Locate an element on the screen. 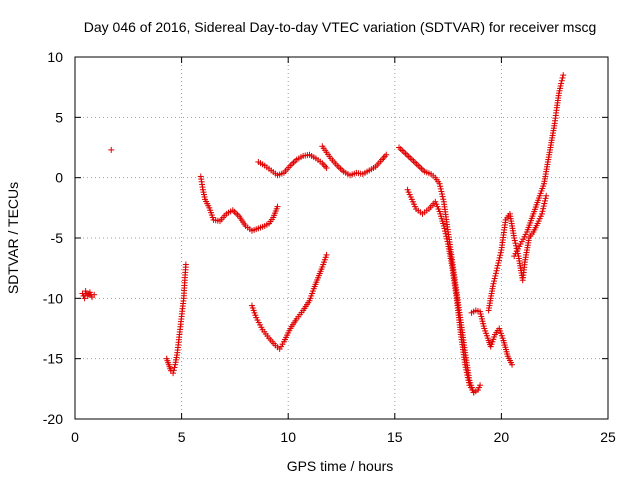 The width and height of the screenshot is (640, 480). x-tick-label: 10 is located at coordinates (288, 437).